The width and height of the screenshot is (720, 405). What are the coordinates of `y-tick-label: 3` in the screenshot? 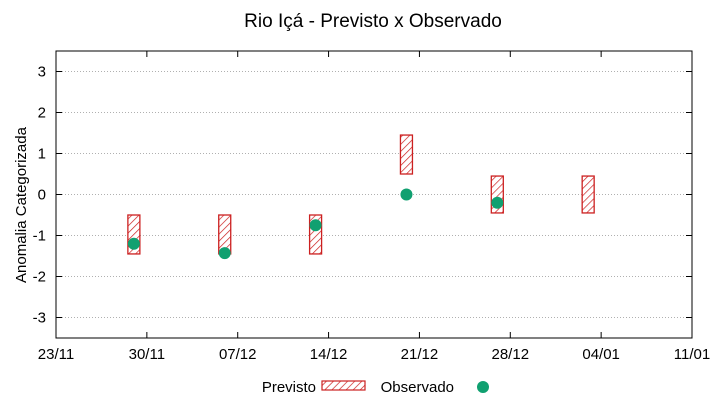 It's located at (42, 72).